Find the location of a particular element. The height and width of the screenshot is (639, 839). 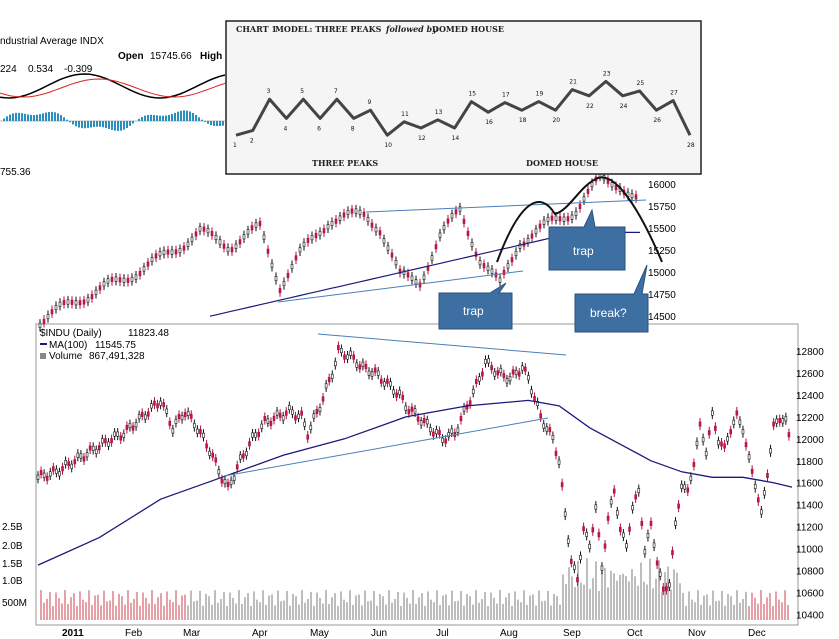

break-callout is located at coordinates (611, 298).